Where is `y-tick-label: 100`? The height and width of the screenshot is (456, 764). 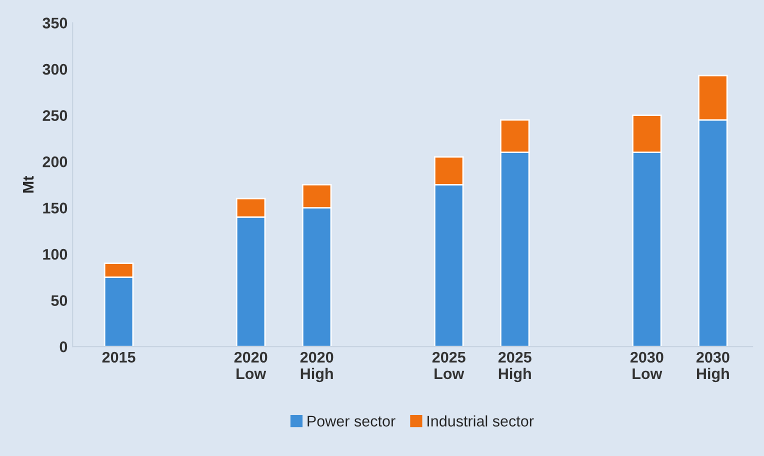 y-tick-label: 100 is located at coordinates (55, 254).